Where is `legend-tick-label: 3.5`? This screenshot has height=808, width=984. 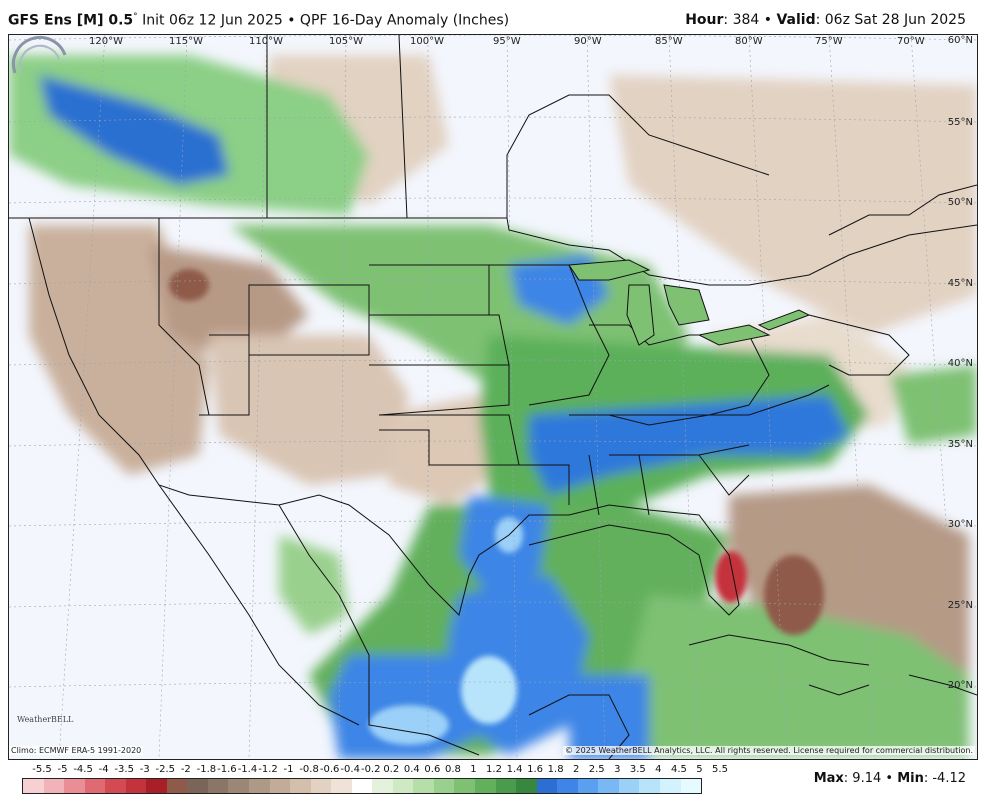 legend-tick-label: 3.5 is located at coordinates (637, 769).